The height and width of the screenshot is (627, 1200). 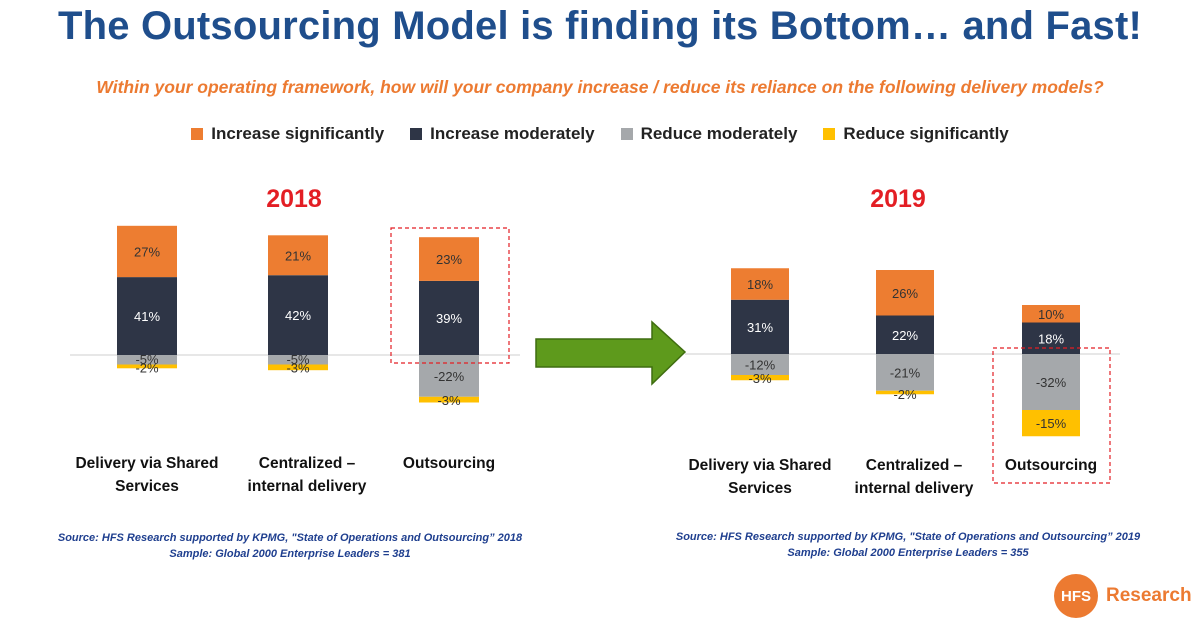 I want to click on data-label: 41%, so click(x=147, y=316).